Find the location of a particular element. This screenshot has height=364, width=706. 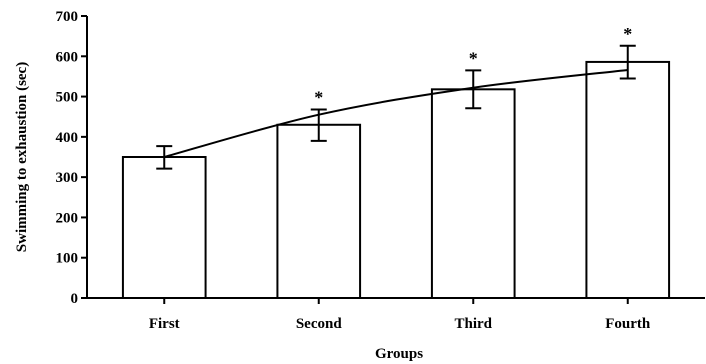

y-axis-title: Swimming to exhaustion (sec) is located at coordinates (22, 157).